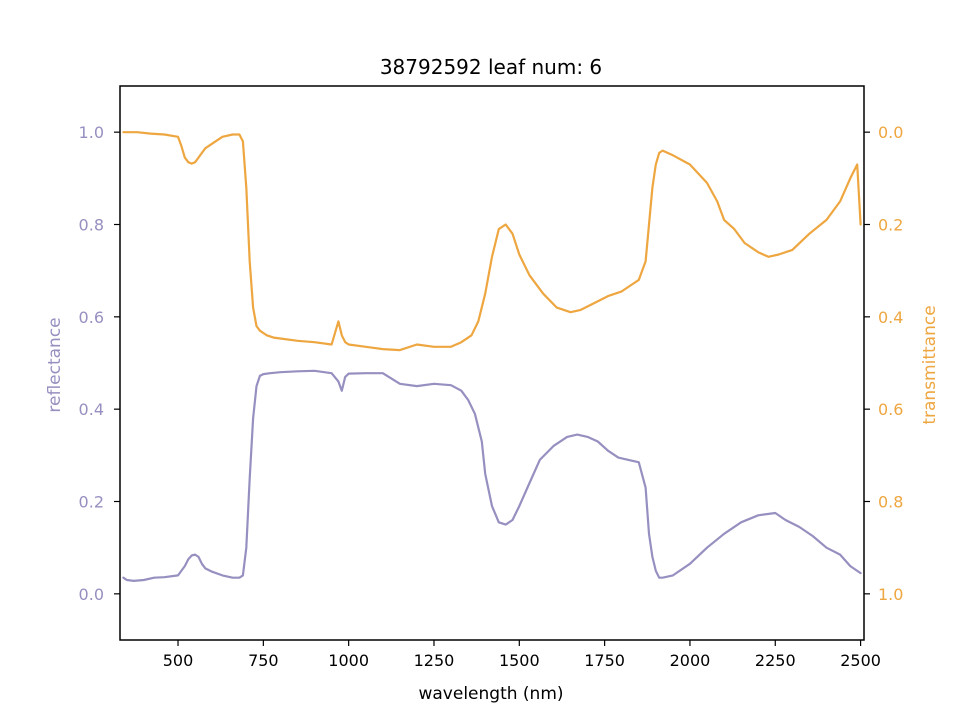  I want to click on x-tick-label: 2250, so click(775, 660).